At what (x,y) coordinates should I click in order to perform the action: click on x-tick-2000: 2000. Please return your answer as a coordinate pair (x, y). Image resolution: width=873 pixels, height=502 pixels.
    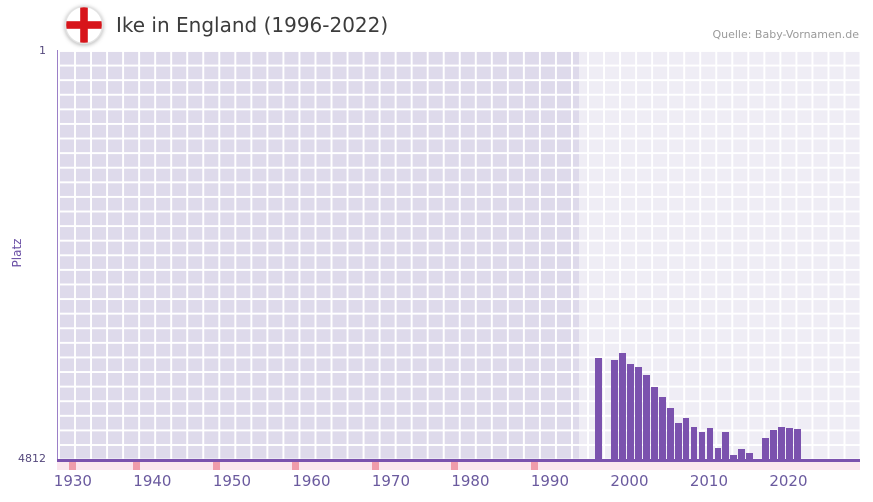
    Looking at the image, I should click on (629, 481).